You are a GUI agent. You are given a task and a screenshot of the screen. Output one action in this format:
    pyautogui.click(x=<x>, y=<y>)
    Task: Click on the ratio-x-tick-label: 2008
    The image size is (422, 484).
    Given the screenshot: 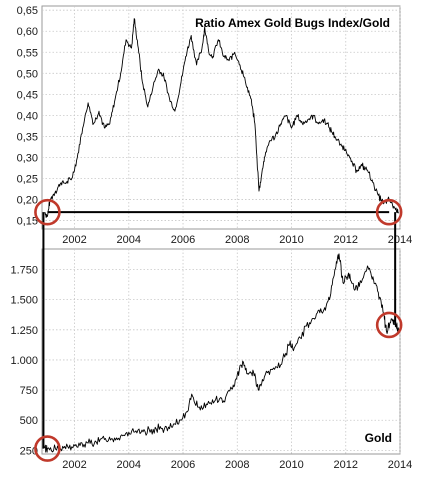 What is the action you would take?
    pyautogui.click(x=237, y=240)
    